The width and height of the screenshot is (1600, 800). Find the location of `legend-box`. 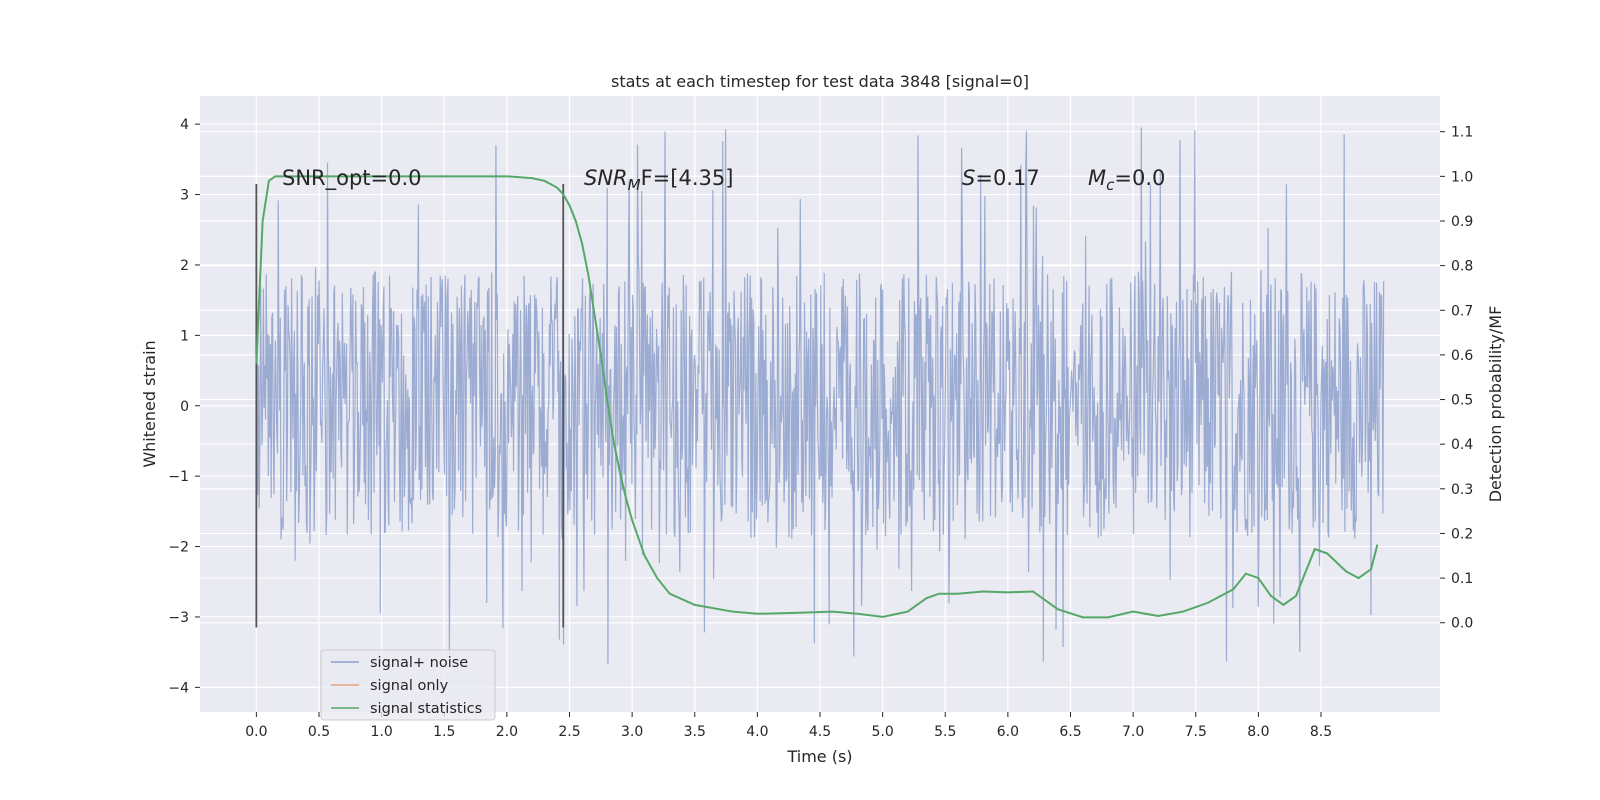

legend-box is located at coordinates (408, 685).